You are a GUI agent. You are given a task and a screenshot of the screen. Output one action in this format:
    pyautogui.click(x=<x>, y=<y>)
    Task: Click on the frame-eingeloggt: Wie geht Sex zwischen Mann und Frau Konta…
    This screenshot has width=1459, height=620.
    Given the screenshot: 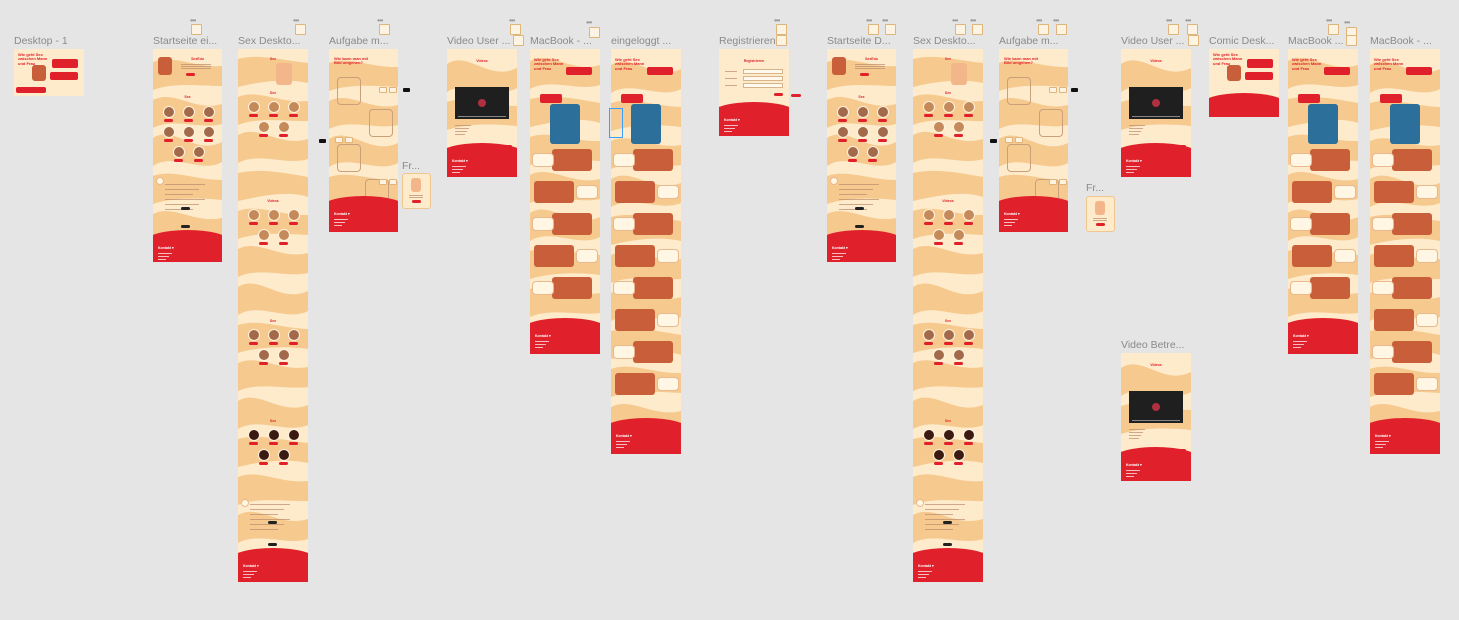 What is the action you would take?
    pyautogui.click(x=646, y=251)
    